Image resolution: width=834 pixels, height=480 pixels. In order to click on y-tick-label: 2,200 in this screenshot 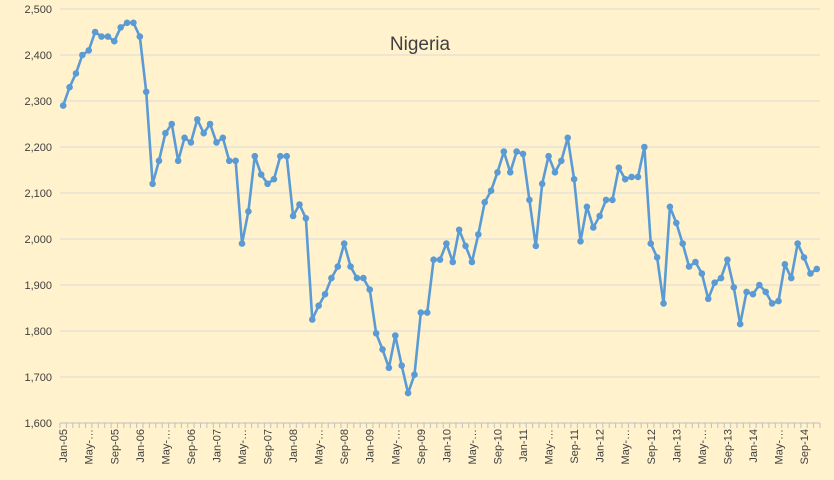, I will do `click(38, 148)`.